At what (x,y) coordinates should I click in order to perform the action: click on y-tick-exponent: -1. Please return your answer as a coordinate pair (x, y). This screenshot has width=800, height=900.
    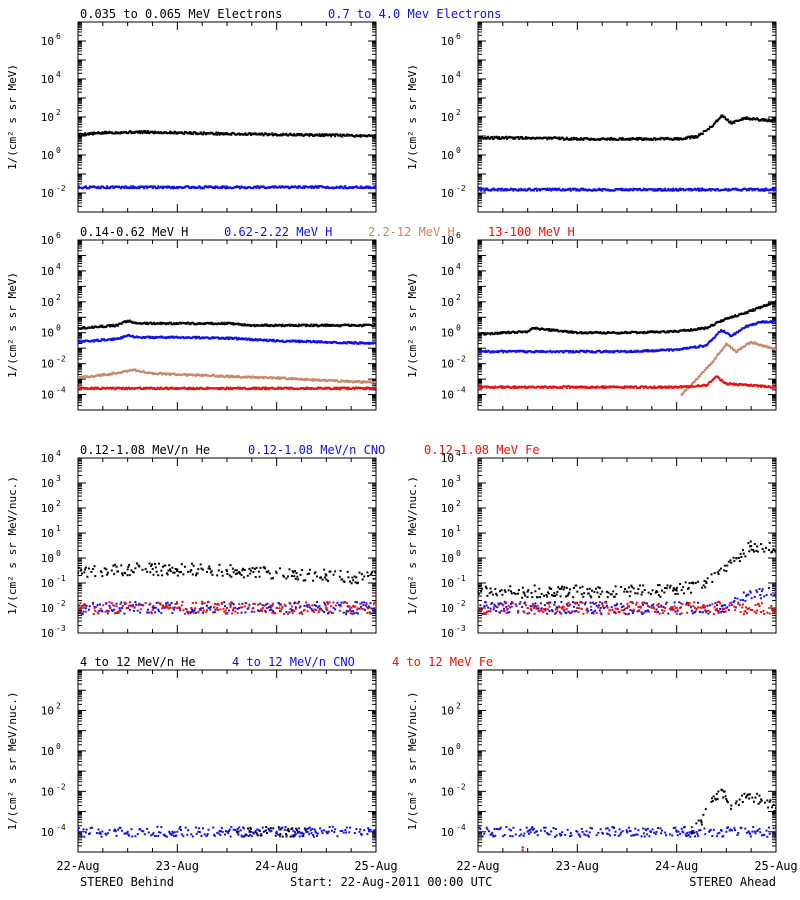
    Looking at the image, I should click on (61, 578).